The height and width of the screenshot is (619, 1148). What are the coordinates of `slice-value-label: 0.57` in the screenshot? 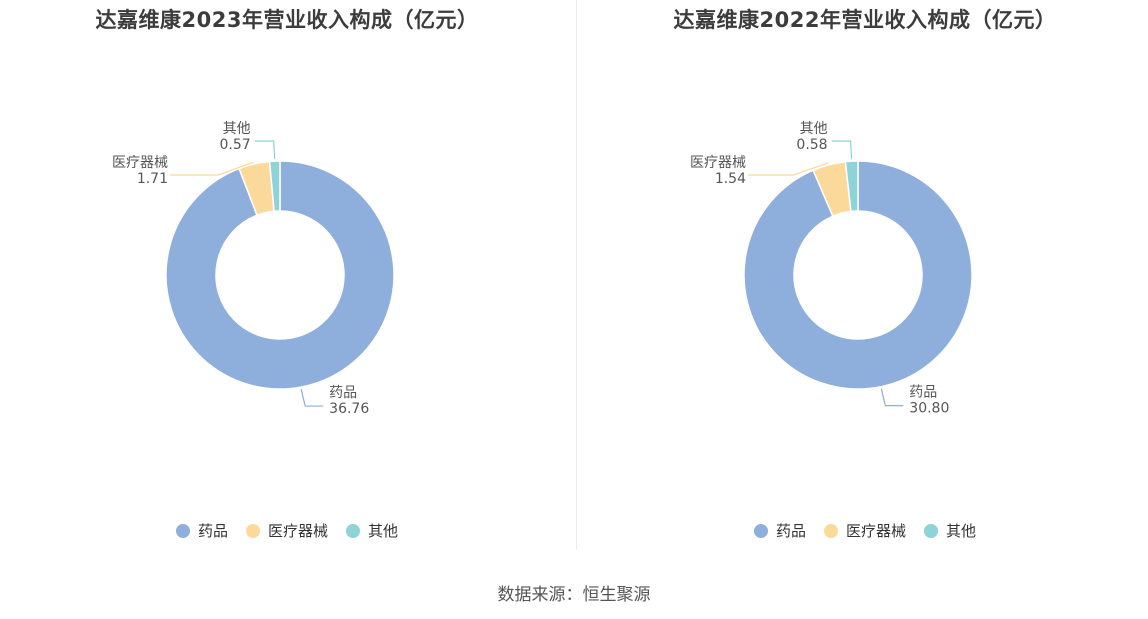 It's located at (235, 145).